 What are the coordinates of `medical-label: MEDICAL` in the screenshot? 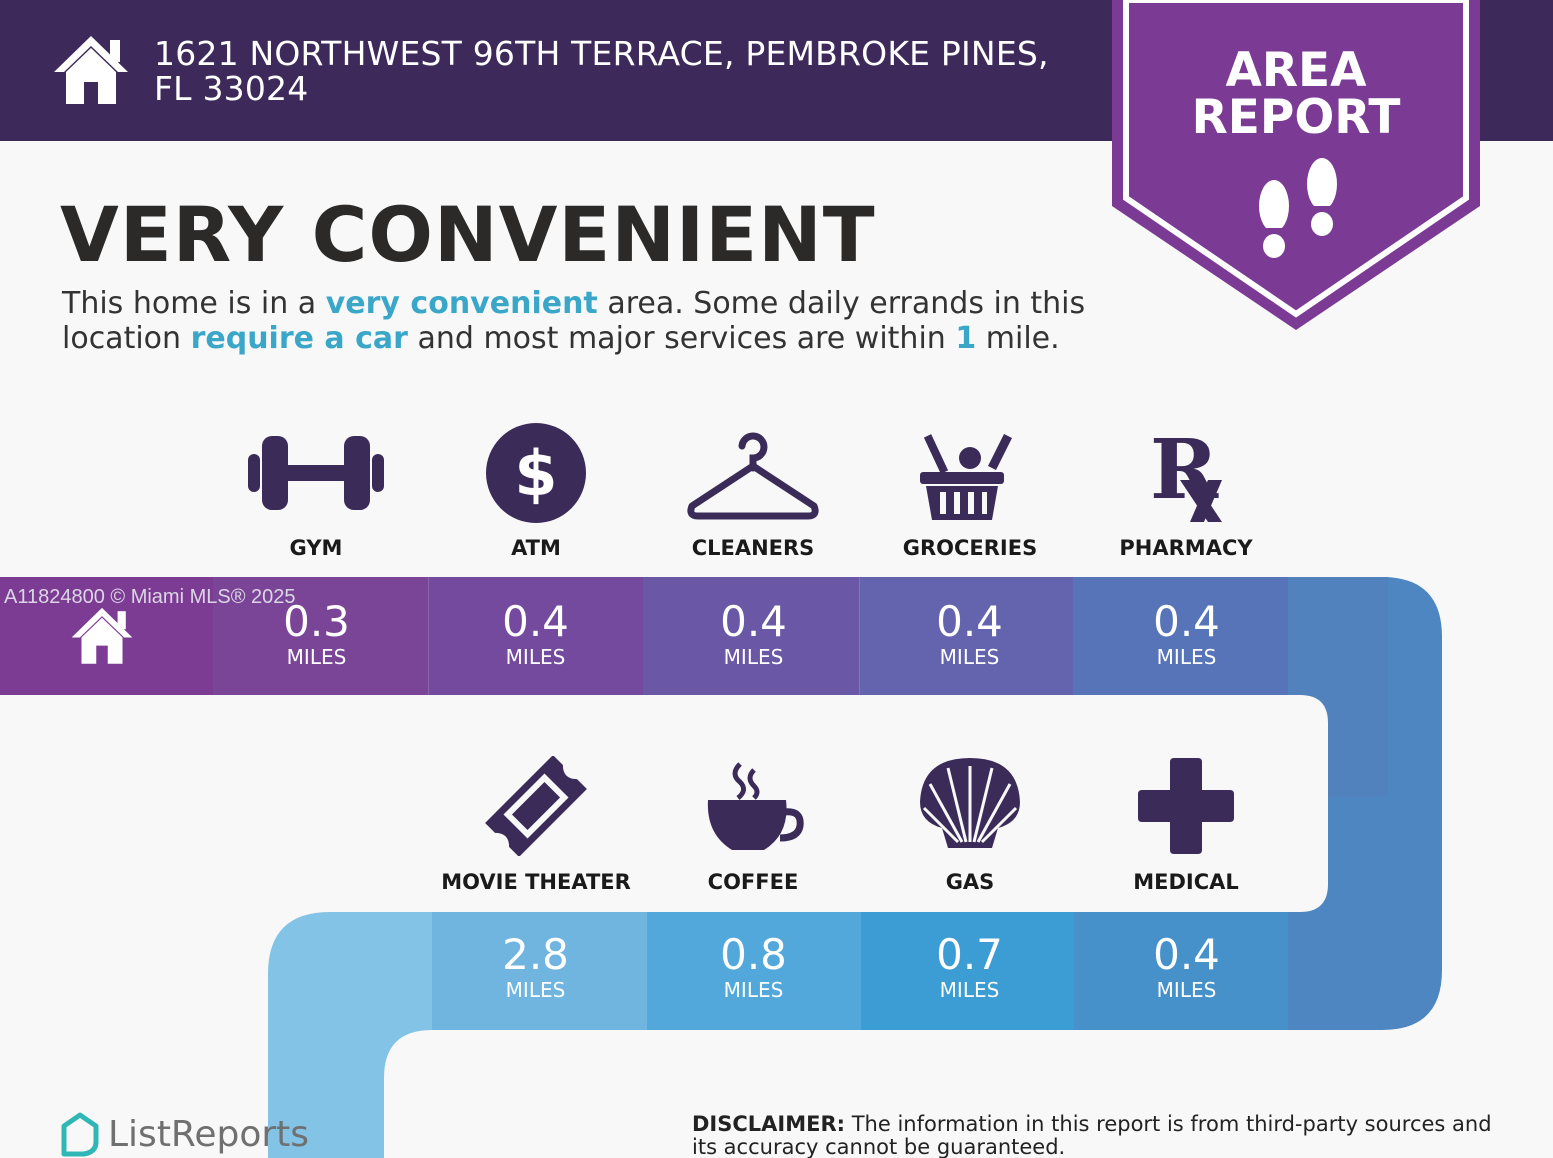 It's located at (1186, 882).